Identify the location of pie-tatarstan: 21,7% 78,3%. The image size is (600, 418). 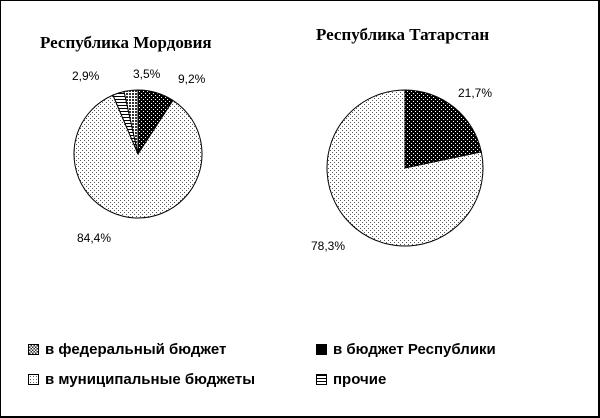
(401, 169).